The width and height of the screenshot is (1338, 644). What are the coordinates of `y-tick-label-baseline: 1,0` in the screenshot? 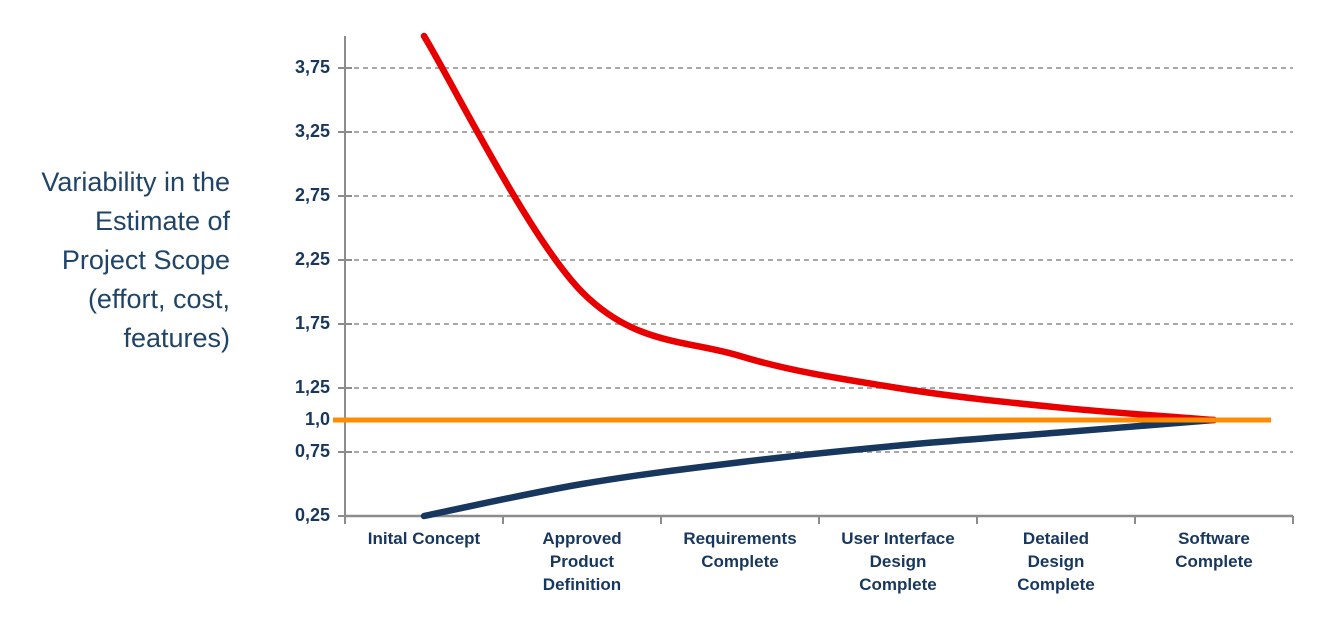 It's located at (317, 419).